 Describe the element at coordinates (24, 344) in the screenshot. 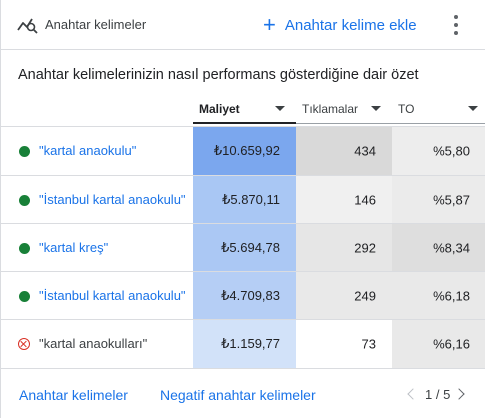

I see `removed-status-icon` at that location.